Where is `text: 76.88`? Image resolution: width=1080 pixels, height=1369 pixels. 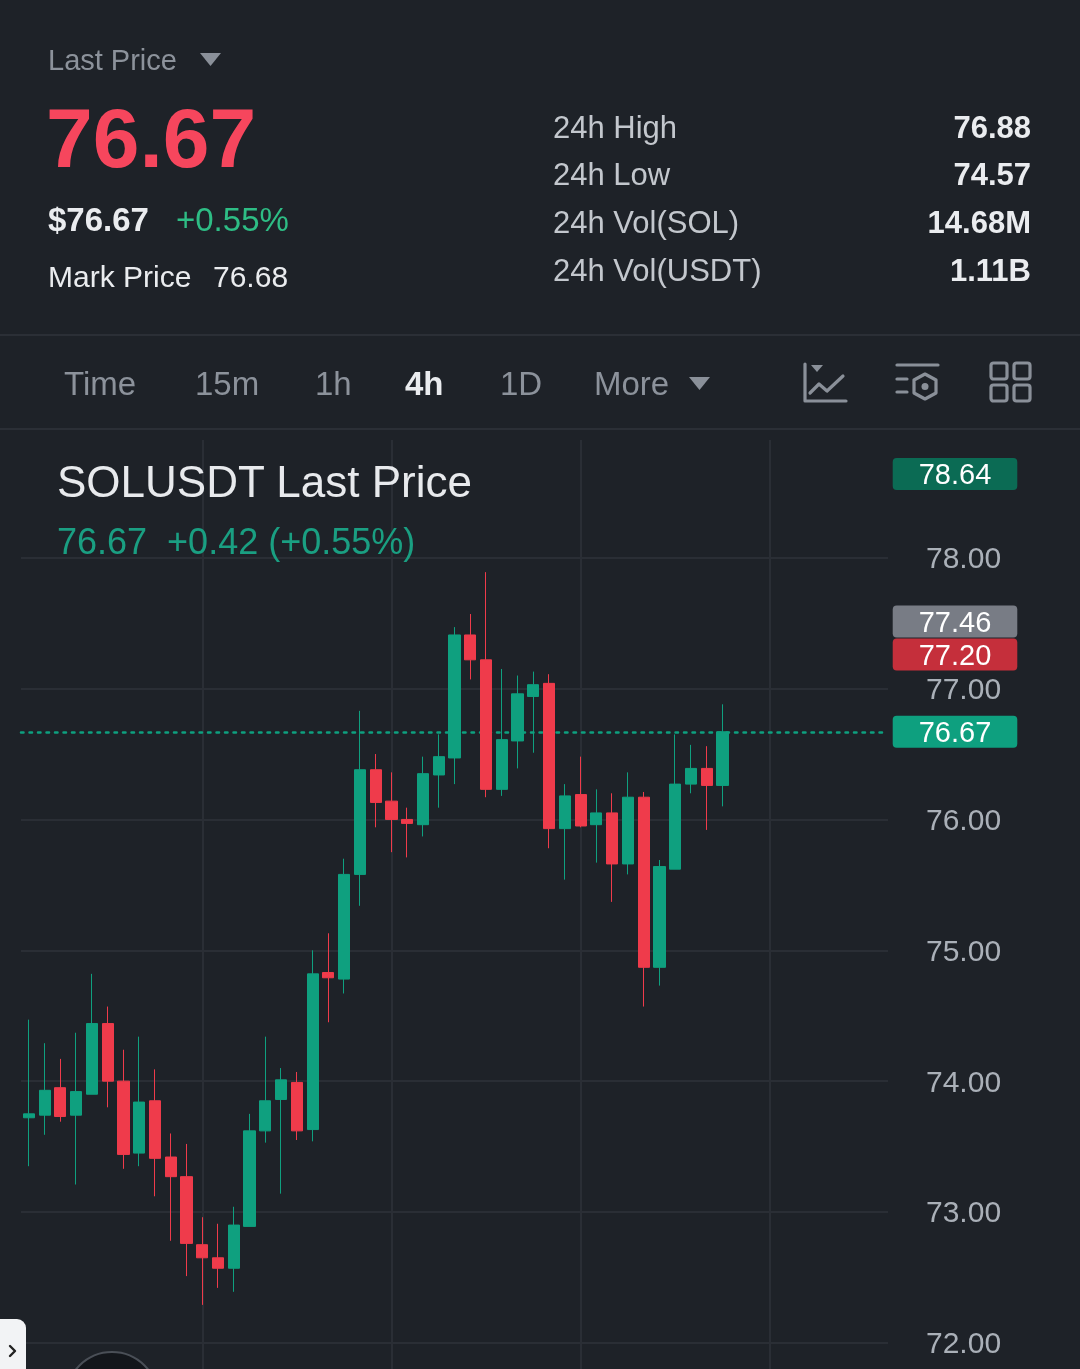 text: 76.88 is located at coordinates (992, 127).